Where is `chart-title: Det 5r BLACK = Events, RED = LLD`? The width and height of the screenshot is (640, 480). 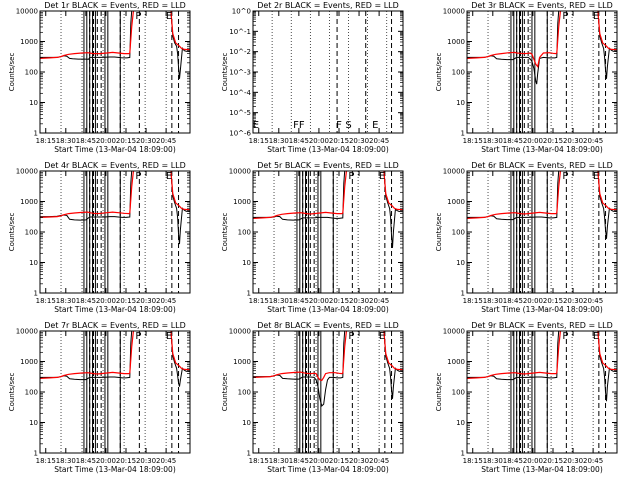 chart-title: Det 5r BLACK = Events, RED = LLD is located at coordinates (328, 165).